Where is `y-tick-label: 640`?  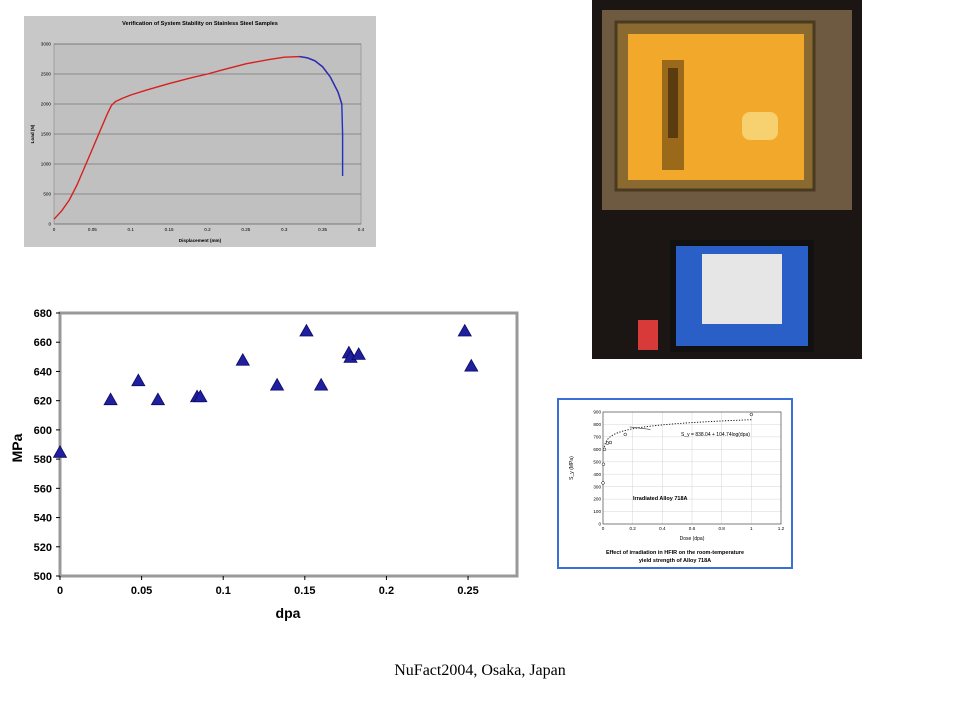
y-tick-label: 640 is located at coordinates (43, 372).